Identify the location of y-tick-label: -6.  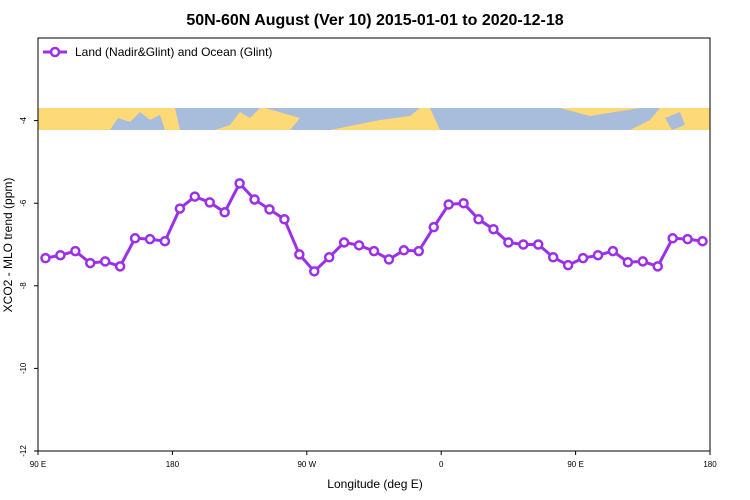
(23, 203).